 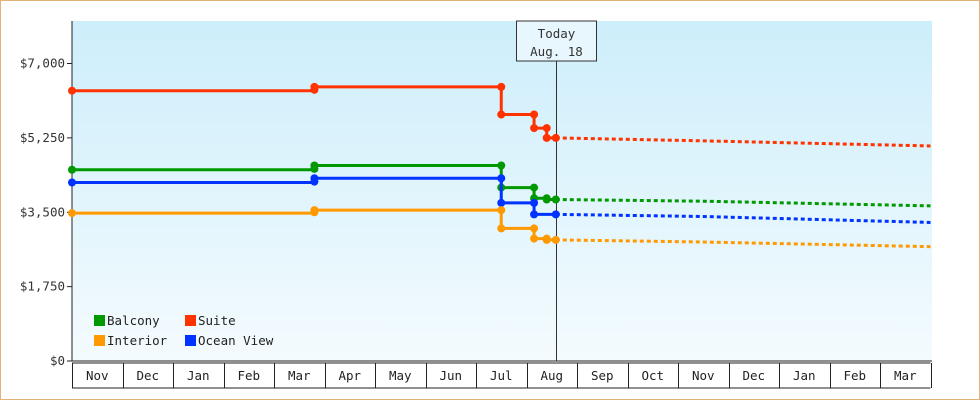 I want to click on today-label: Today Aug. 18, so click(x=557, y=41).